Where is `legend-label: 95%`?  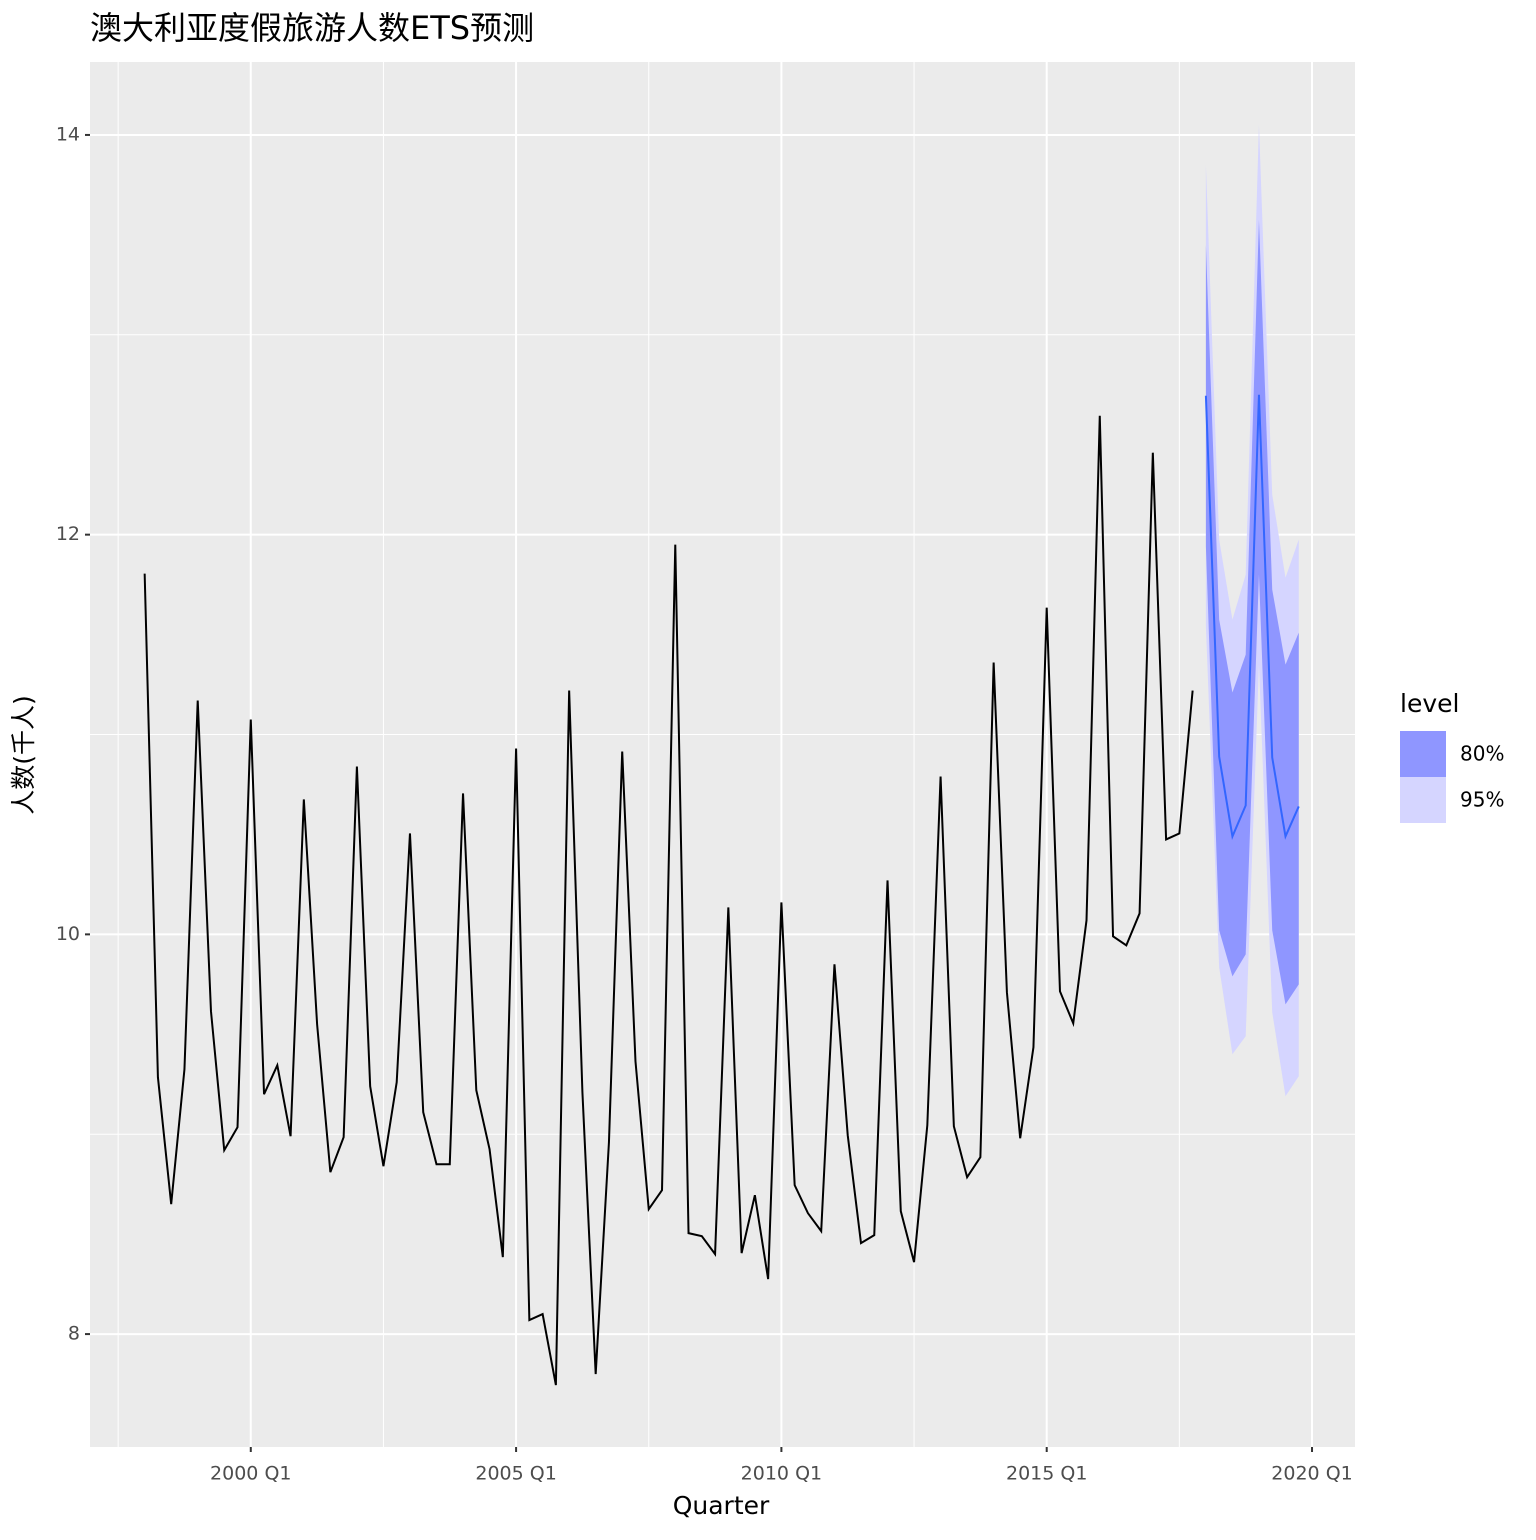
legend-label: 95% is located at coordinates (1482, 800).